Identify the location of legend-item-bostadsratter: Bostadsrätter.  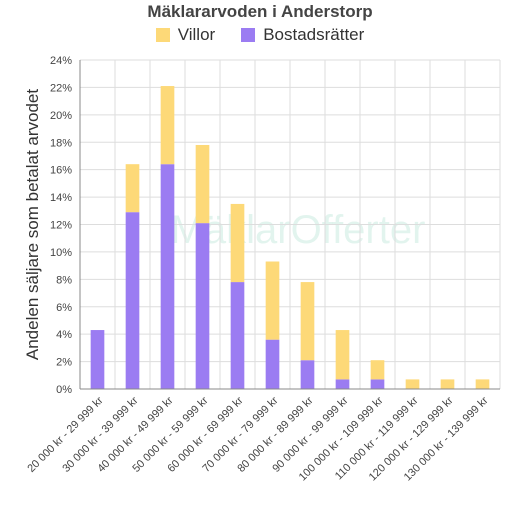
(302, 35).